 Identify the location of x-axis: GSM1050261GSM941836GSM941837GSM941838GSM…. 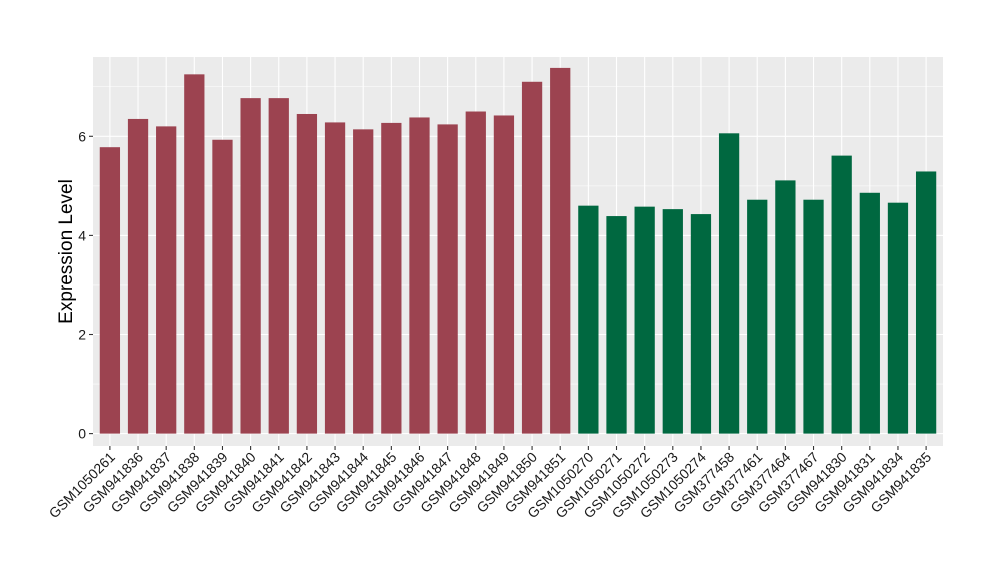
(490, 483).